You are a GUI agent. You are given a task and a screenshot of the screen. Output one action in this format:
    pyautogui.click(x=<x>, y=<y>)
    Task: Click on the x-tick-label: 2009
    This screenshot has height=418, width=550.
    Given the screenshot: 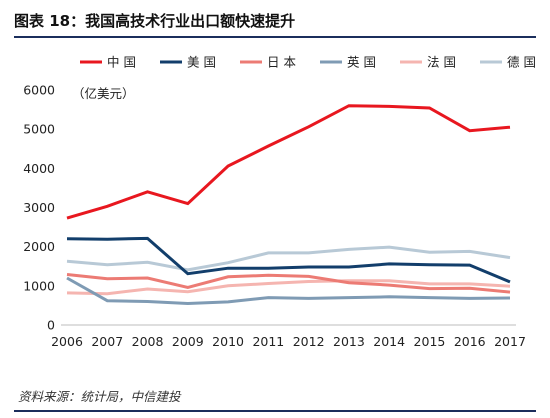 What is the action you would take?
    pyautogui.click(x=188, y=341)
    